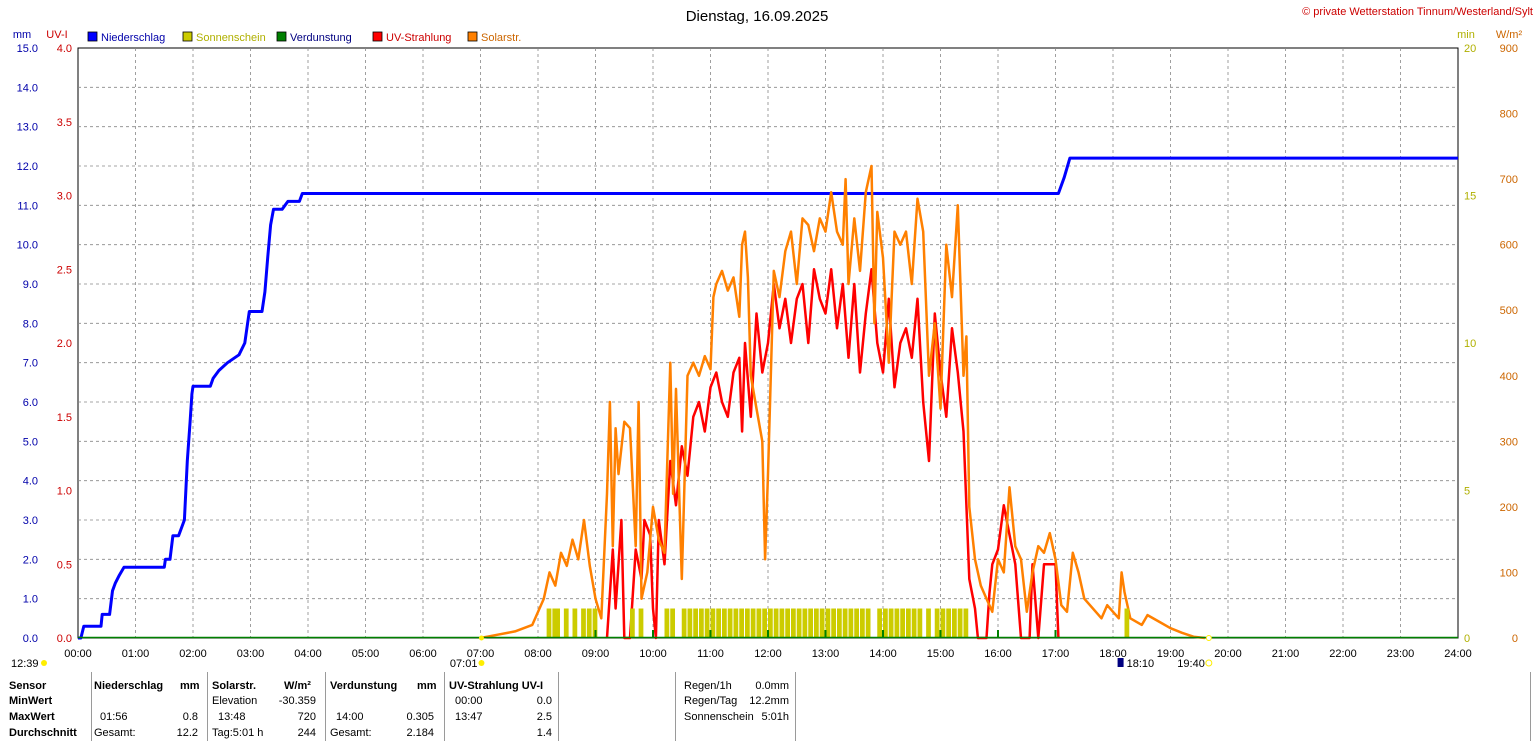 Image resolution: width=1536 pixels, height=741 pixels. Describe the element at coordinates (238, 733) in the screenshot. I see `solar-day-label: Tag:5:01 h` at that location.